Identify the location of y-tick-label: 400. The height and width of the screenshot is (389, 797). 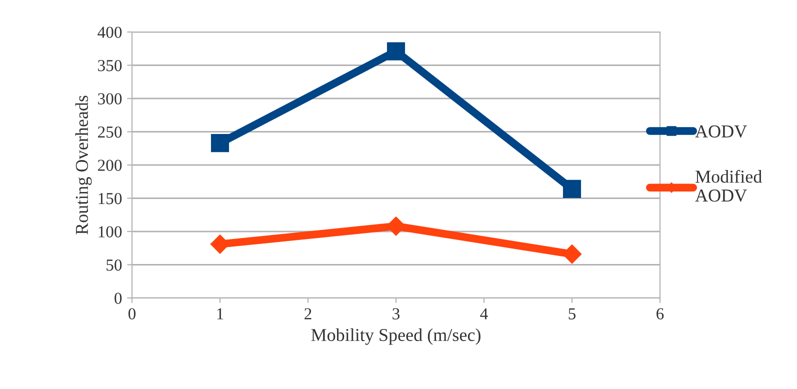
(110, 32).